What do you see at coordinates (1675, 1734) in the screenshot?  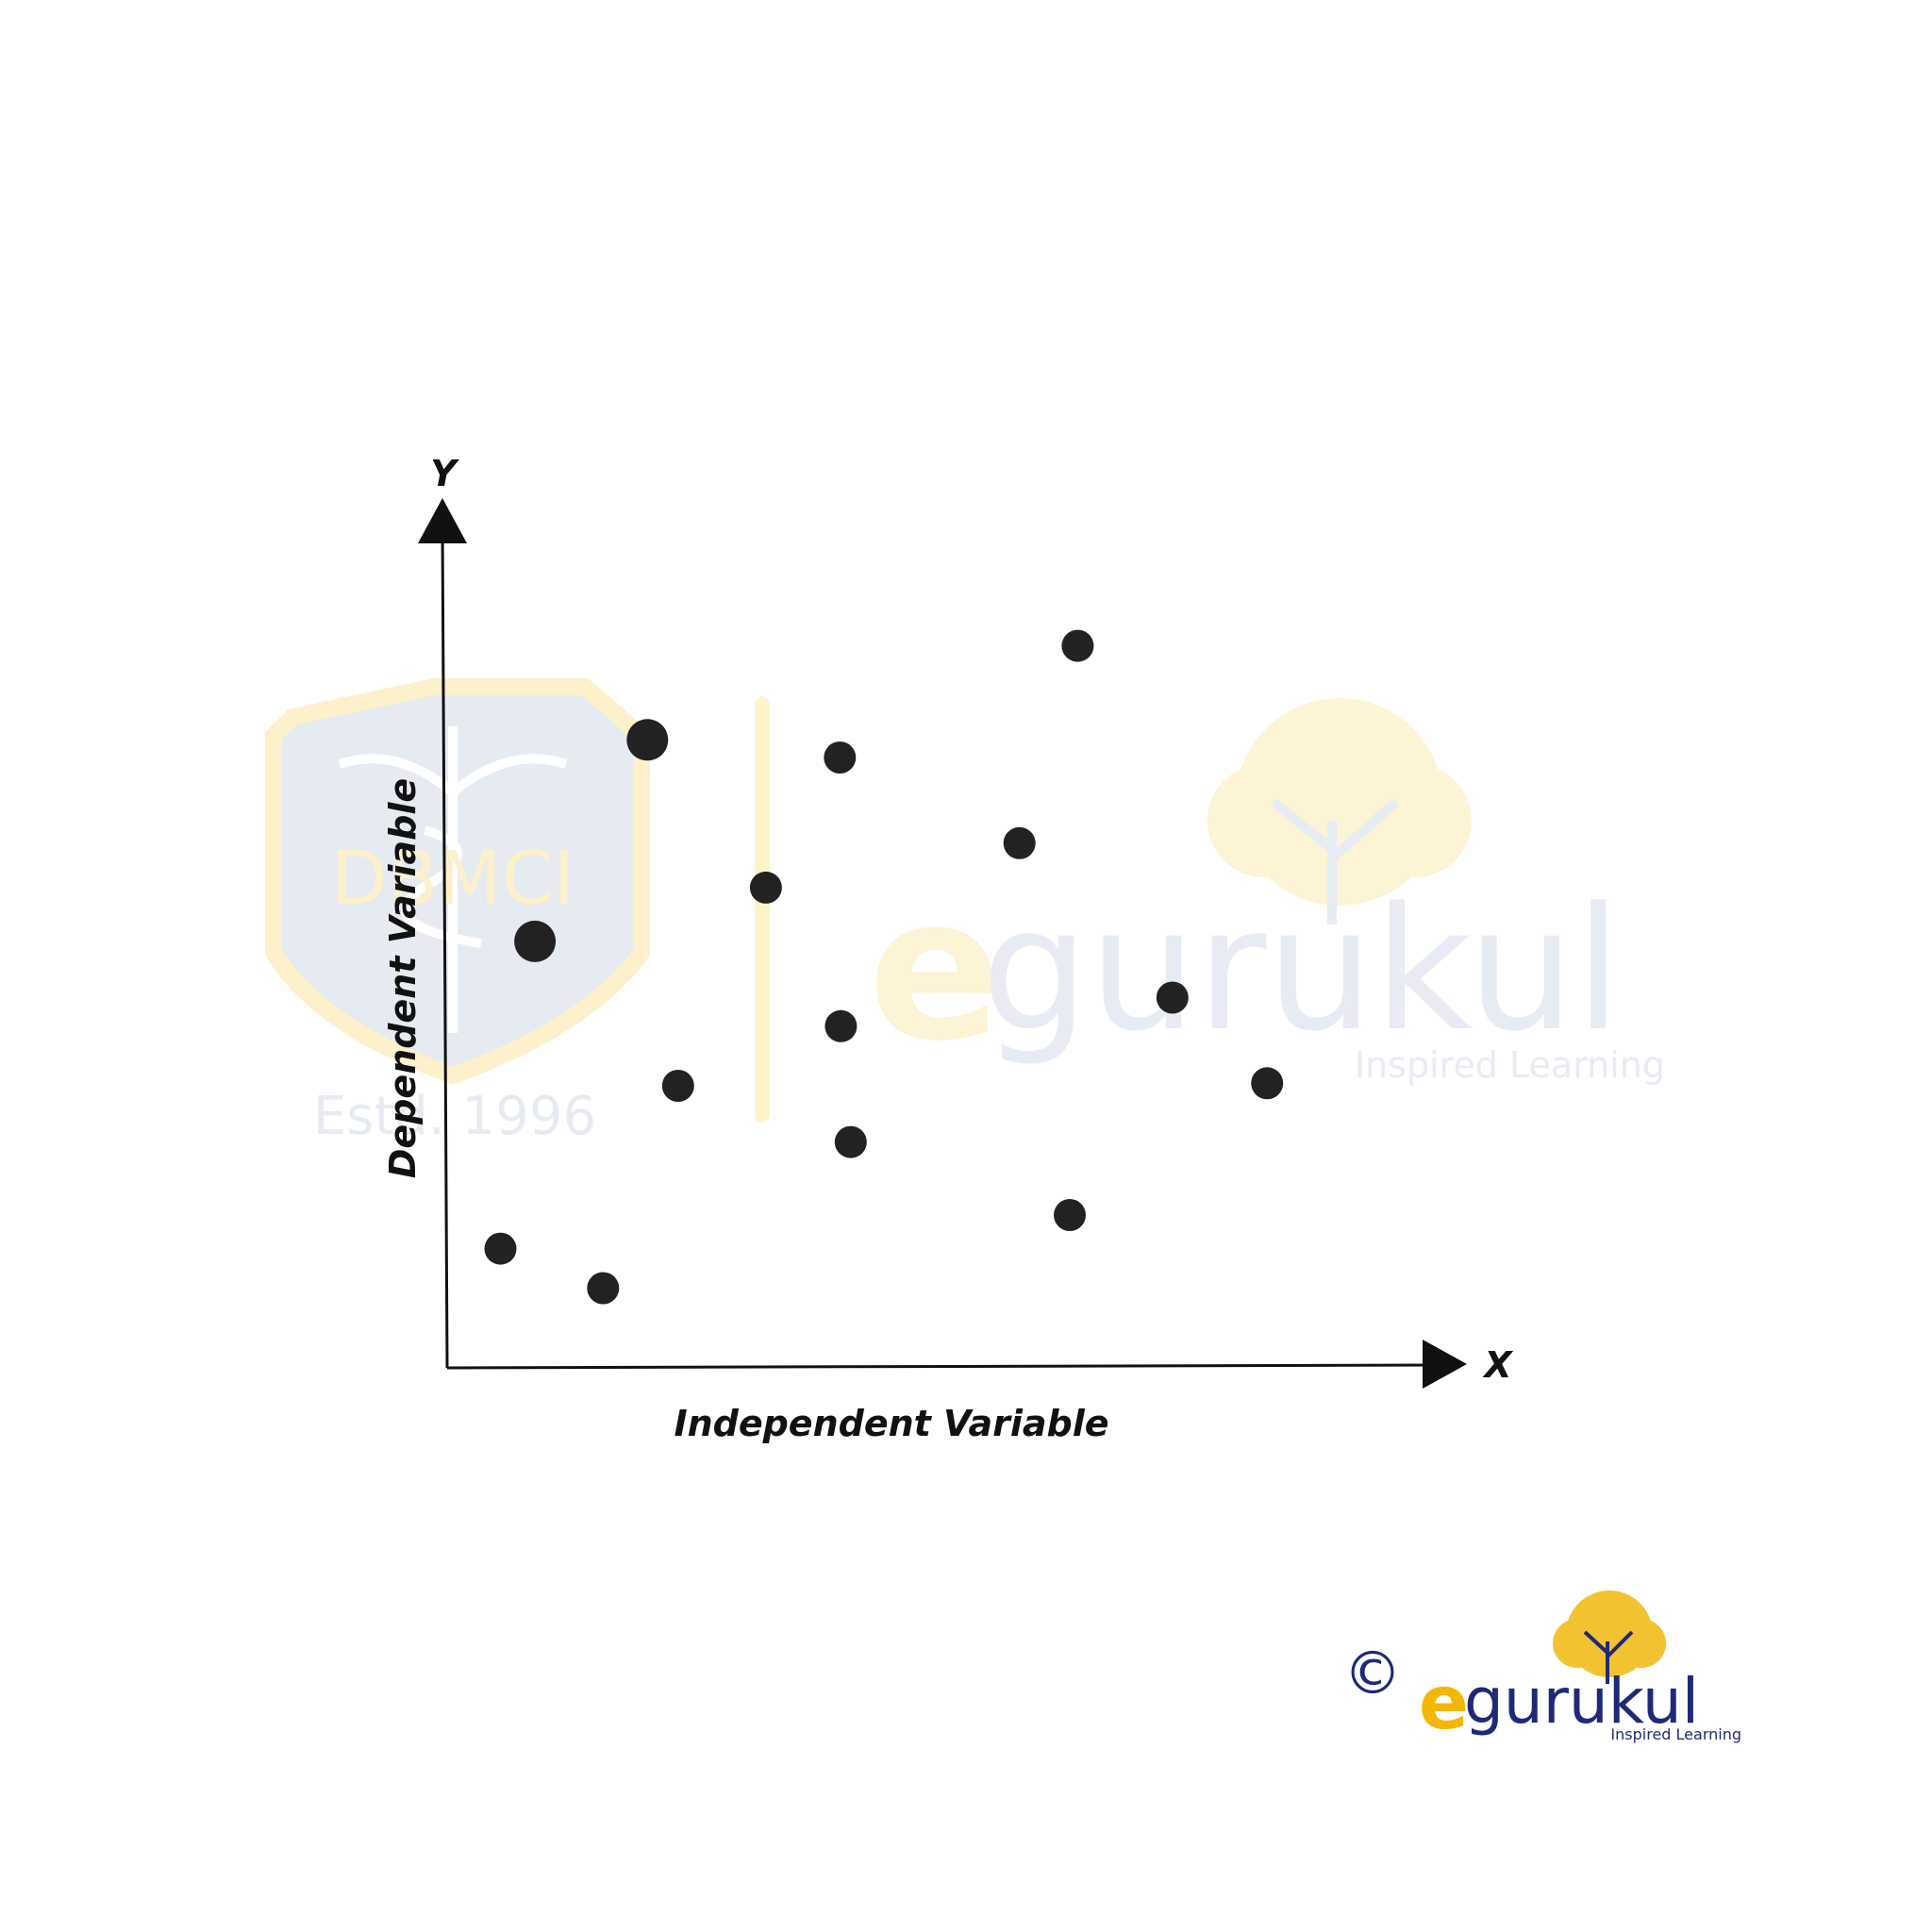 I see `footer-tagline: Inspired Learning` at bounding box center [1675, 1734].